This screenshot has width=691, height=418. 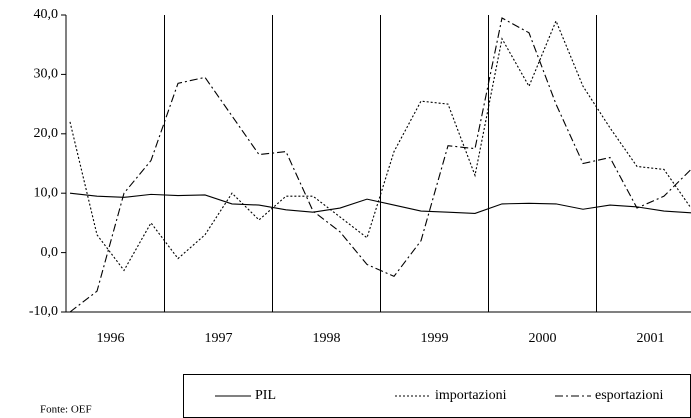 I want to click on y-tick-label: 10,0, so click(x=46, y=192).